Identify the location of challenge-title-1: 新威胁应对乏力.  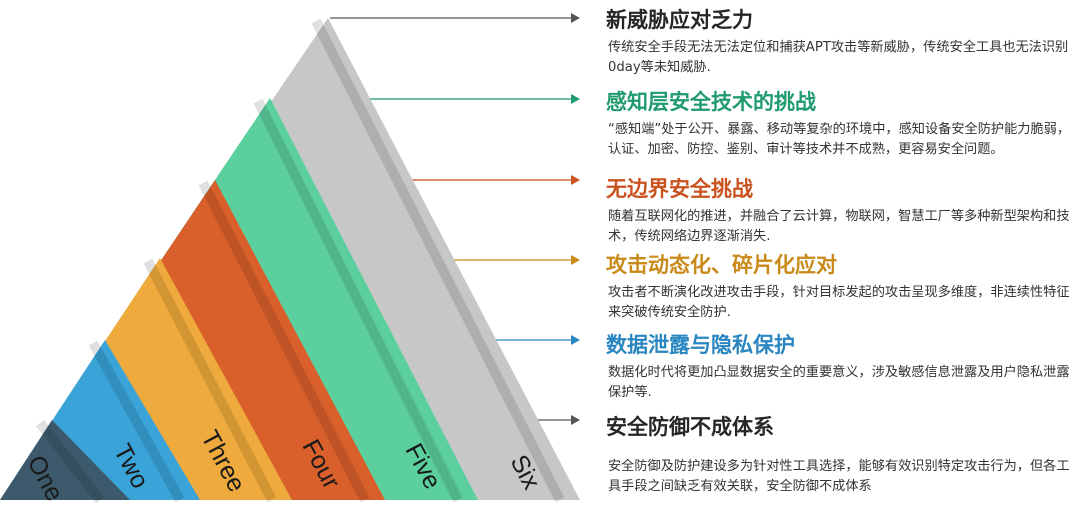
(679, 20).